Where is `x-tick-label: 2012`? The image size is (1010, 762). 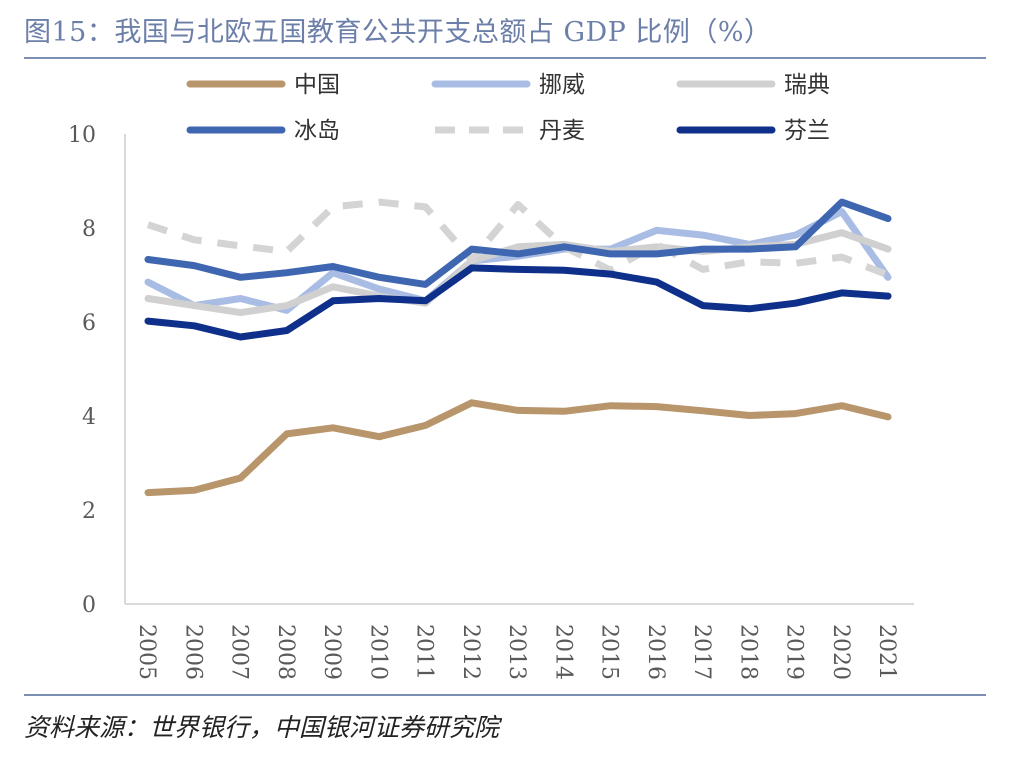 x-tick-label: 2012 is located at coordinates (470, 652).